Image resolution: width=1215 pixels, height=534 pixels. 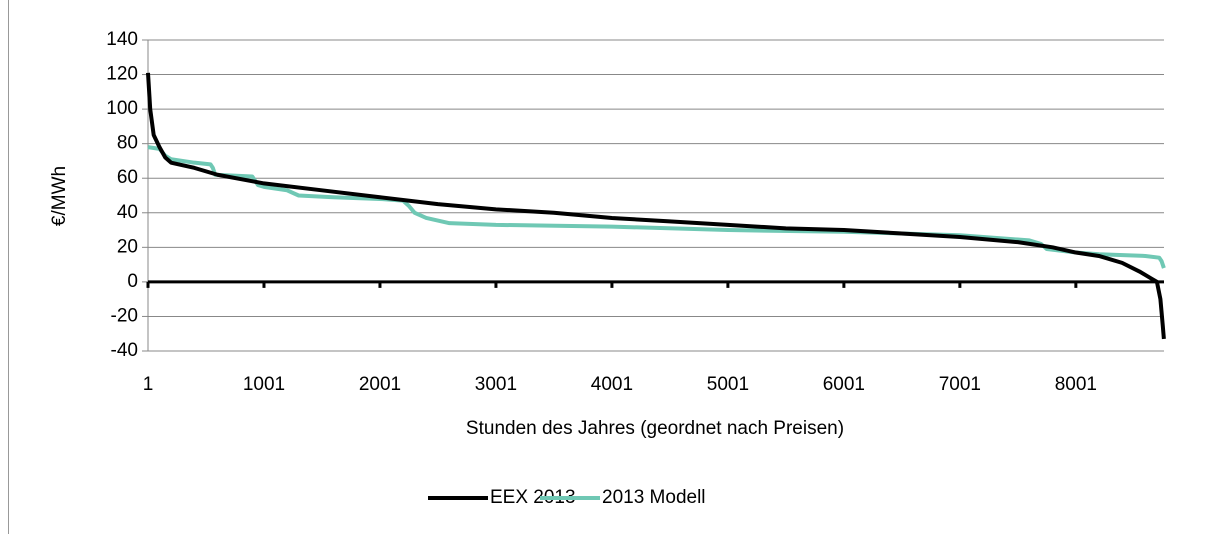 I want to click on y-tick-label: -40, so click(x=124, y=350).